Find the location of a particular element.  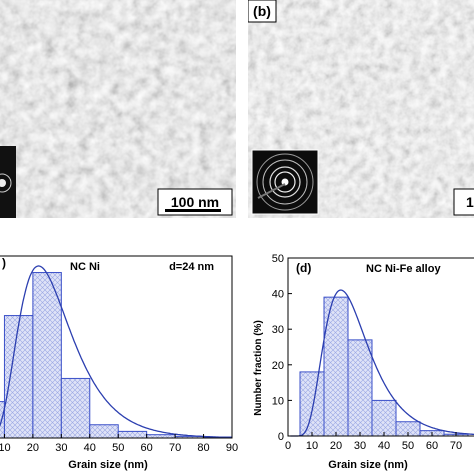

chart-c-x-tick-label: 30 is located at coordinates (61, 448).